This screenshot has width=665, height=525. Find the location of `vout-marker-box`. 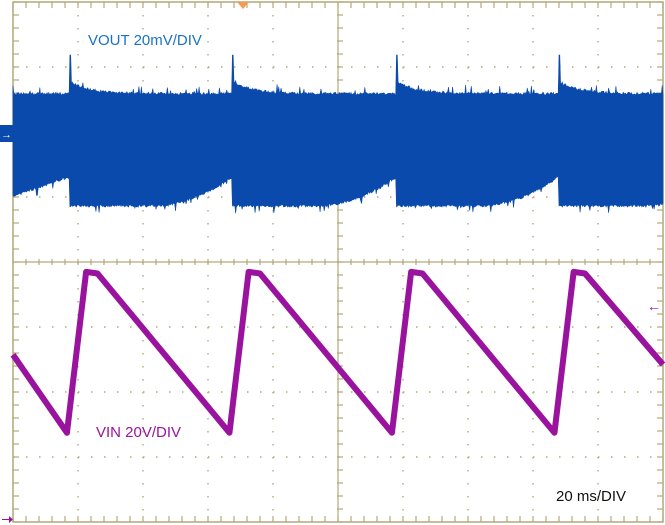

vout-marker-box is located at coordinates (6, 133).